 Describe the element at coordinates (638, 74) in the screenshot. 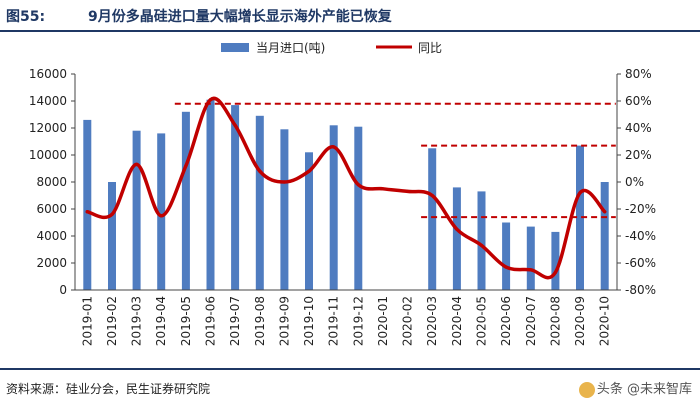

I see `right-tick-label: 80%` at that location.